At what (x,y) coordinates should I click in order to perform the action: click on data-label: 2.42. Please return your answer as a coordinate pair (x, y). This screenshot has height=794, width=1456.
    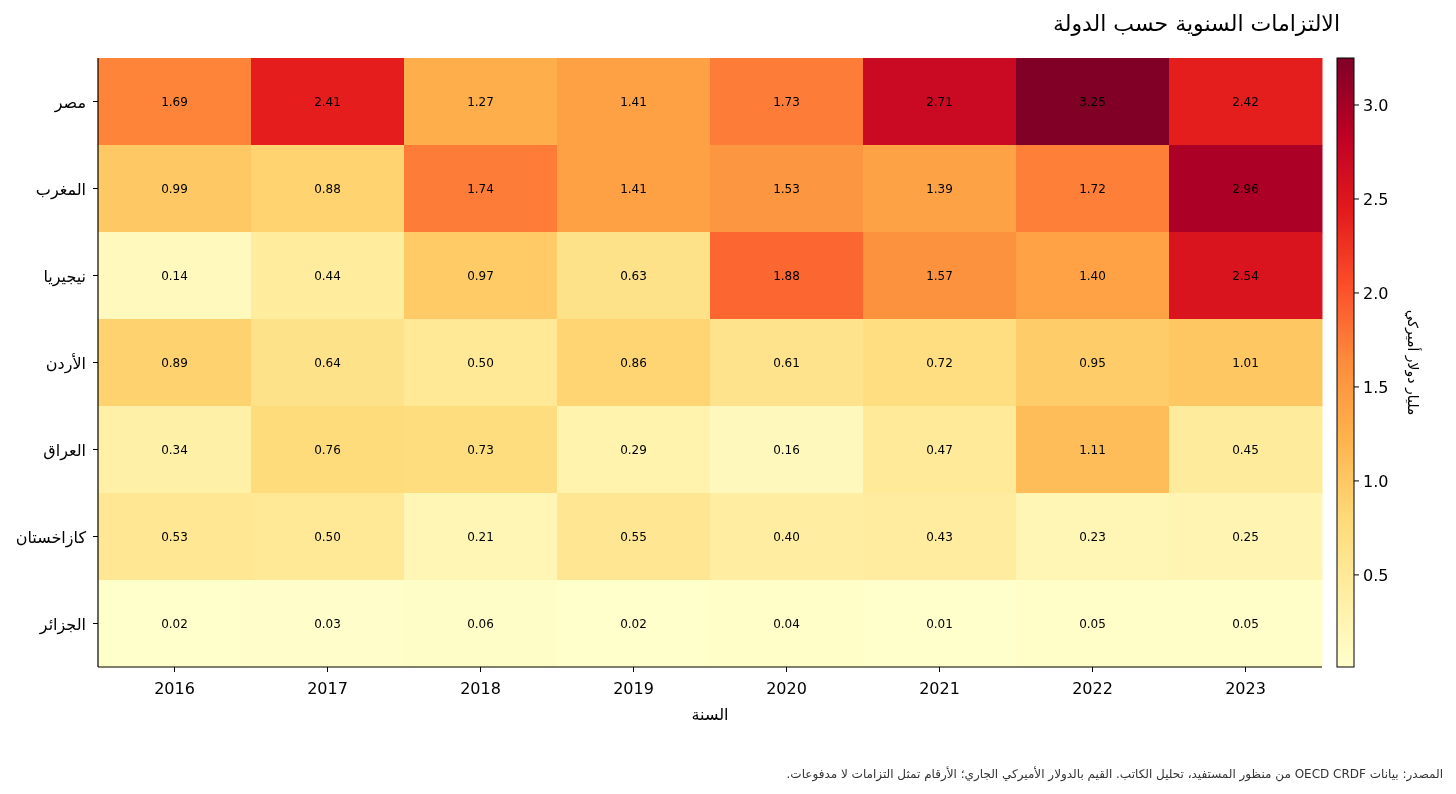
    Looking at the image, I should click on (1245, 101).